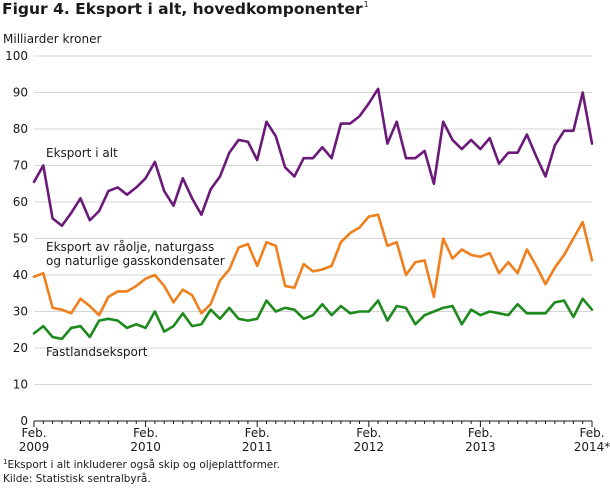 The width and height of the screenshot is (610, 488). Describe the element at coordinates (97, 352) in the screenshot. I see `series-label-mainland-export: Fastlandseksport` at that location.